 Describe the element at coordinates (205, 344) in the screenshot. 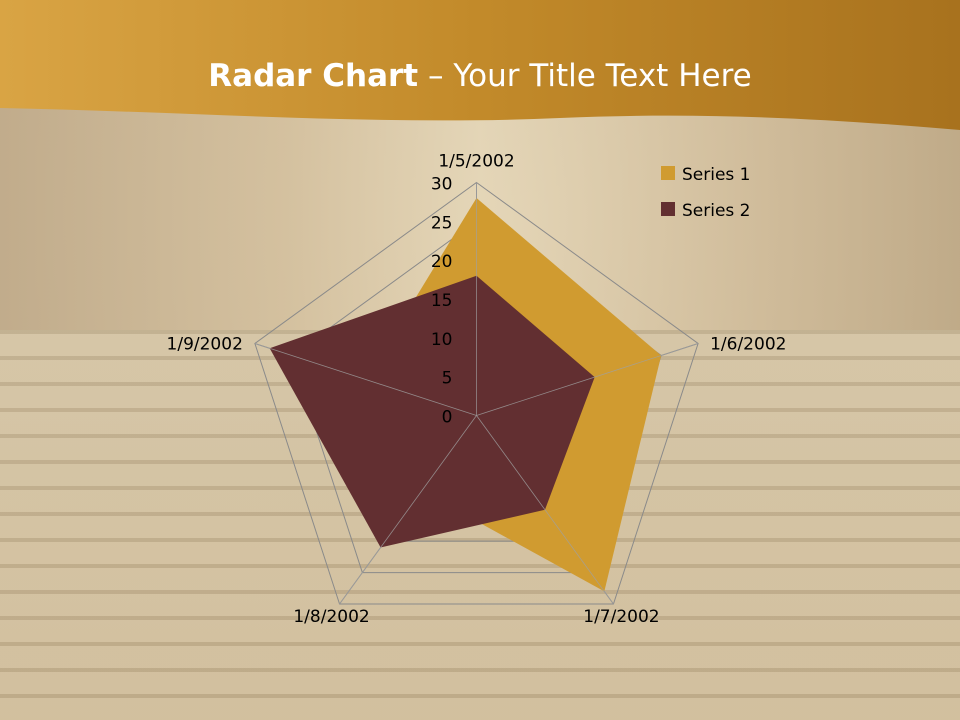

I see `category-label: 1/9/2002` at that location.